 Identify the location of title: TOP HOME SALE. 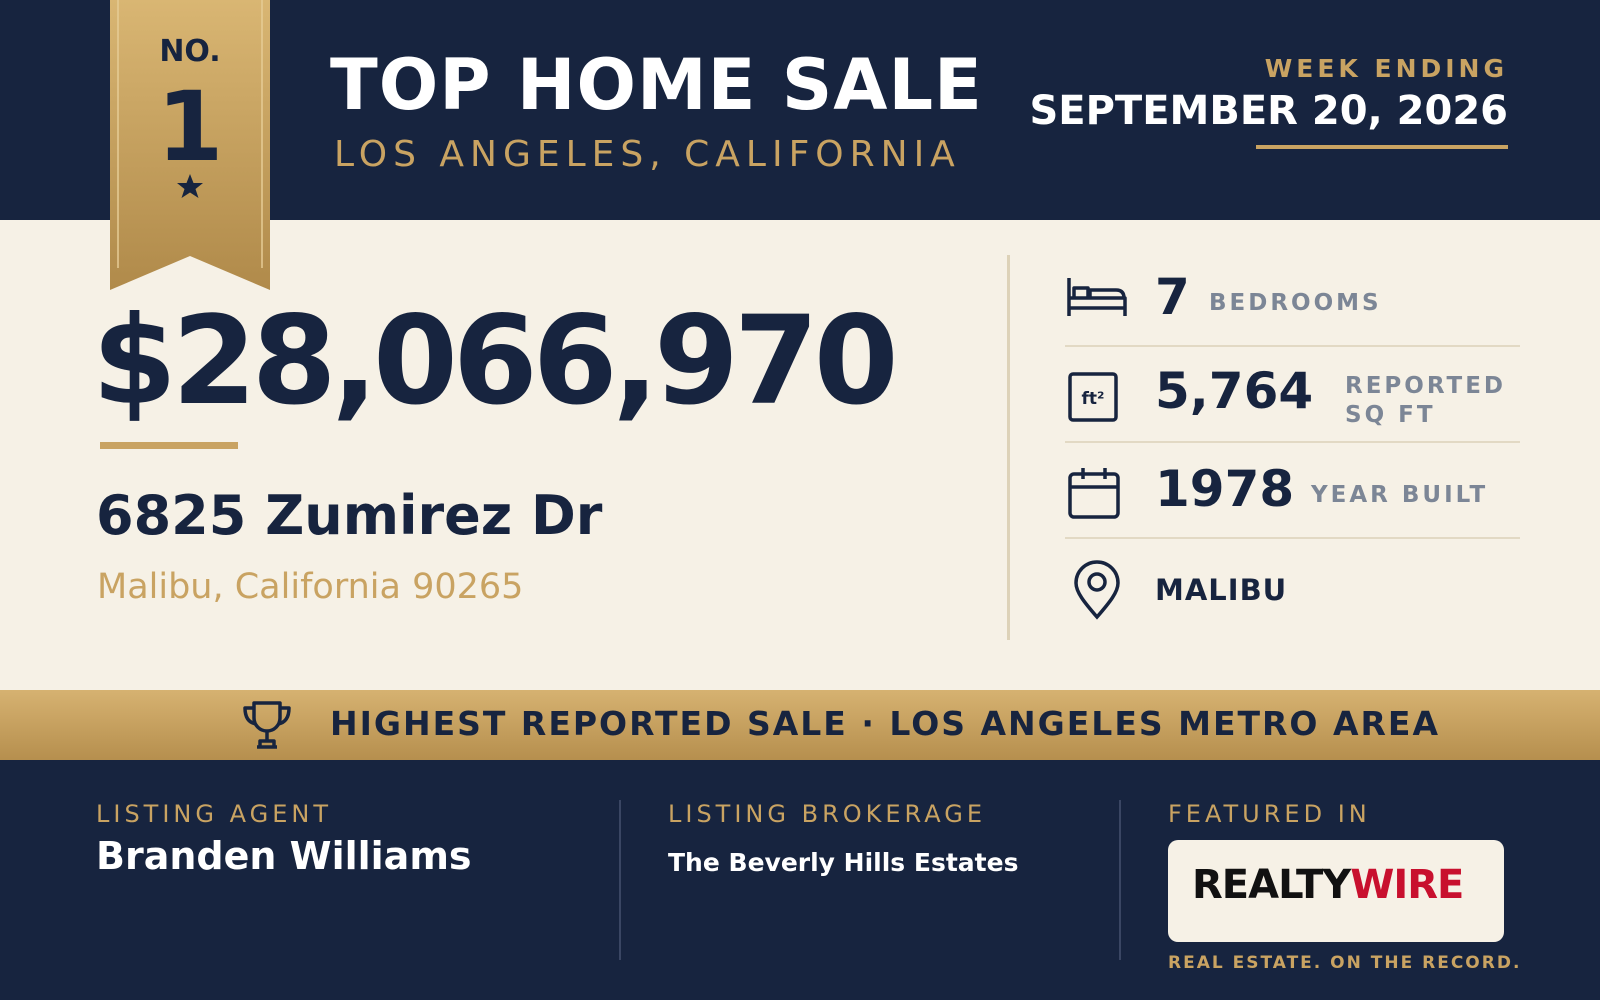
(656, 85).